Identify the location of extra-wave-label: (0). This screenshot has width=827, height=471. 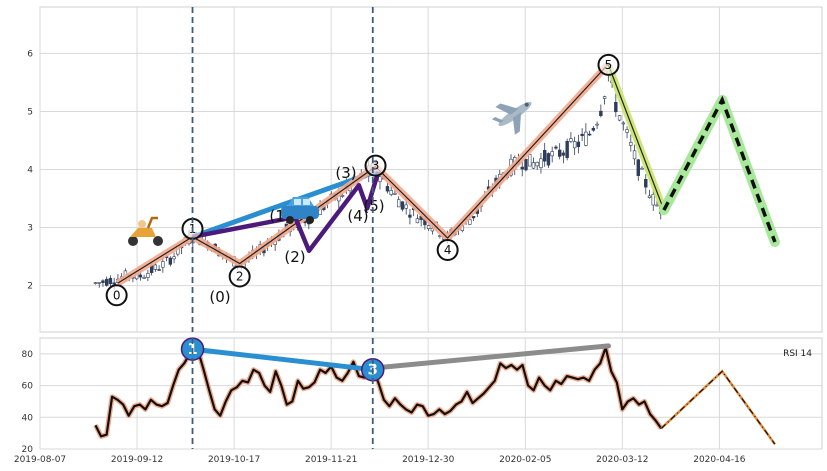
(219, 297).